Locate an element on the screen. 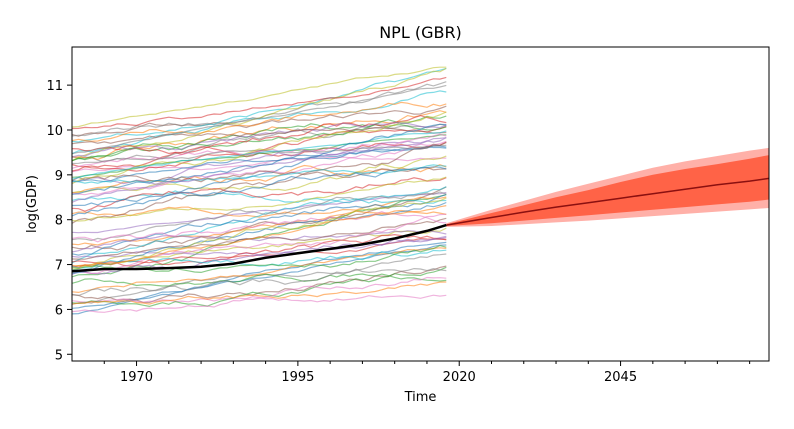 The width and height of the screenshot is (794, 429). x-tick-label: 2020 is located at coordinates (459, 377).